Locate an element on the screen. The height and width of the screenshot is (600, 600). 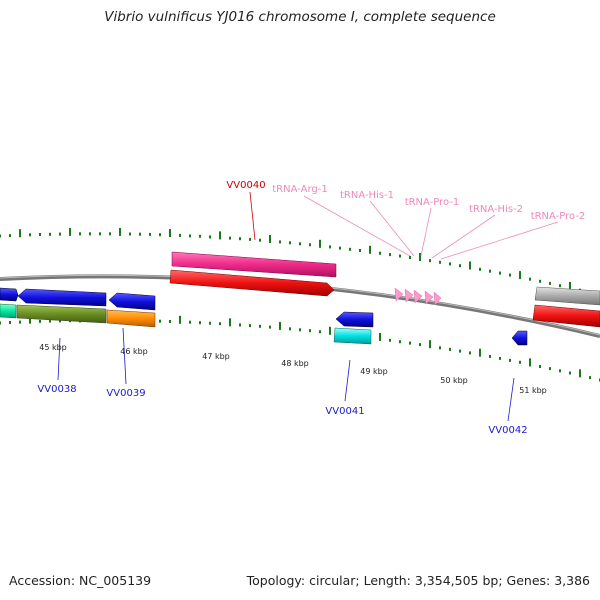
gene-vv0039-blue is located at coordinates (132, 301).